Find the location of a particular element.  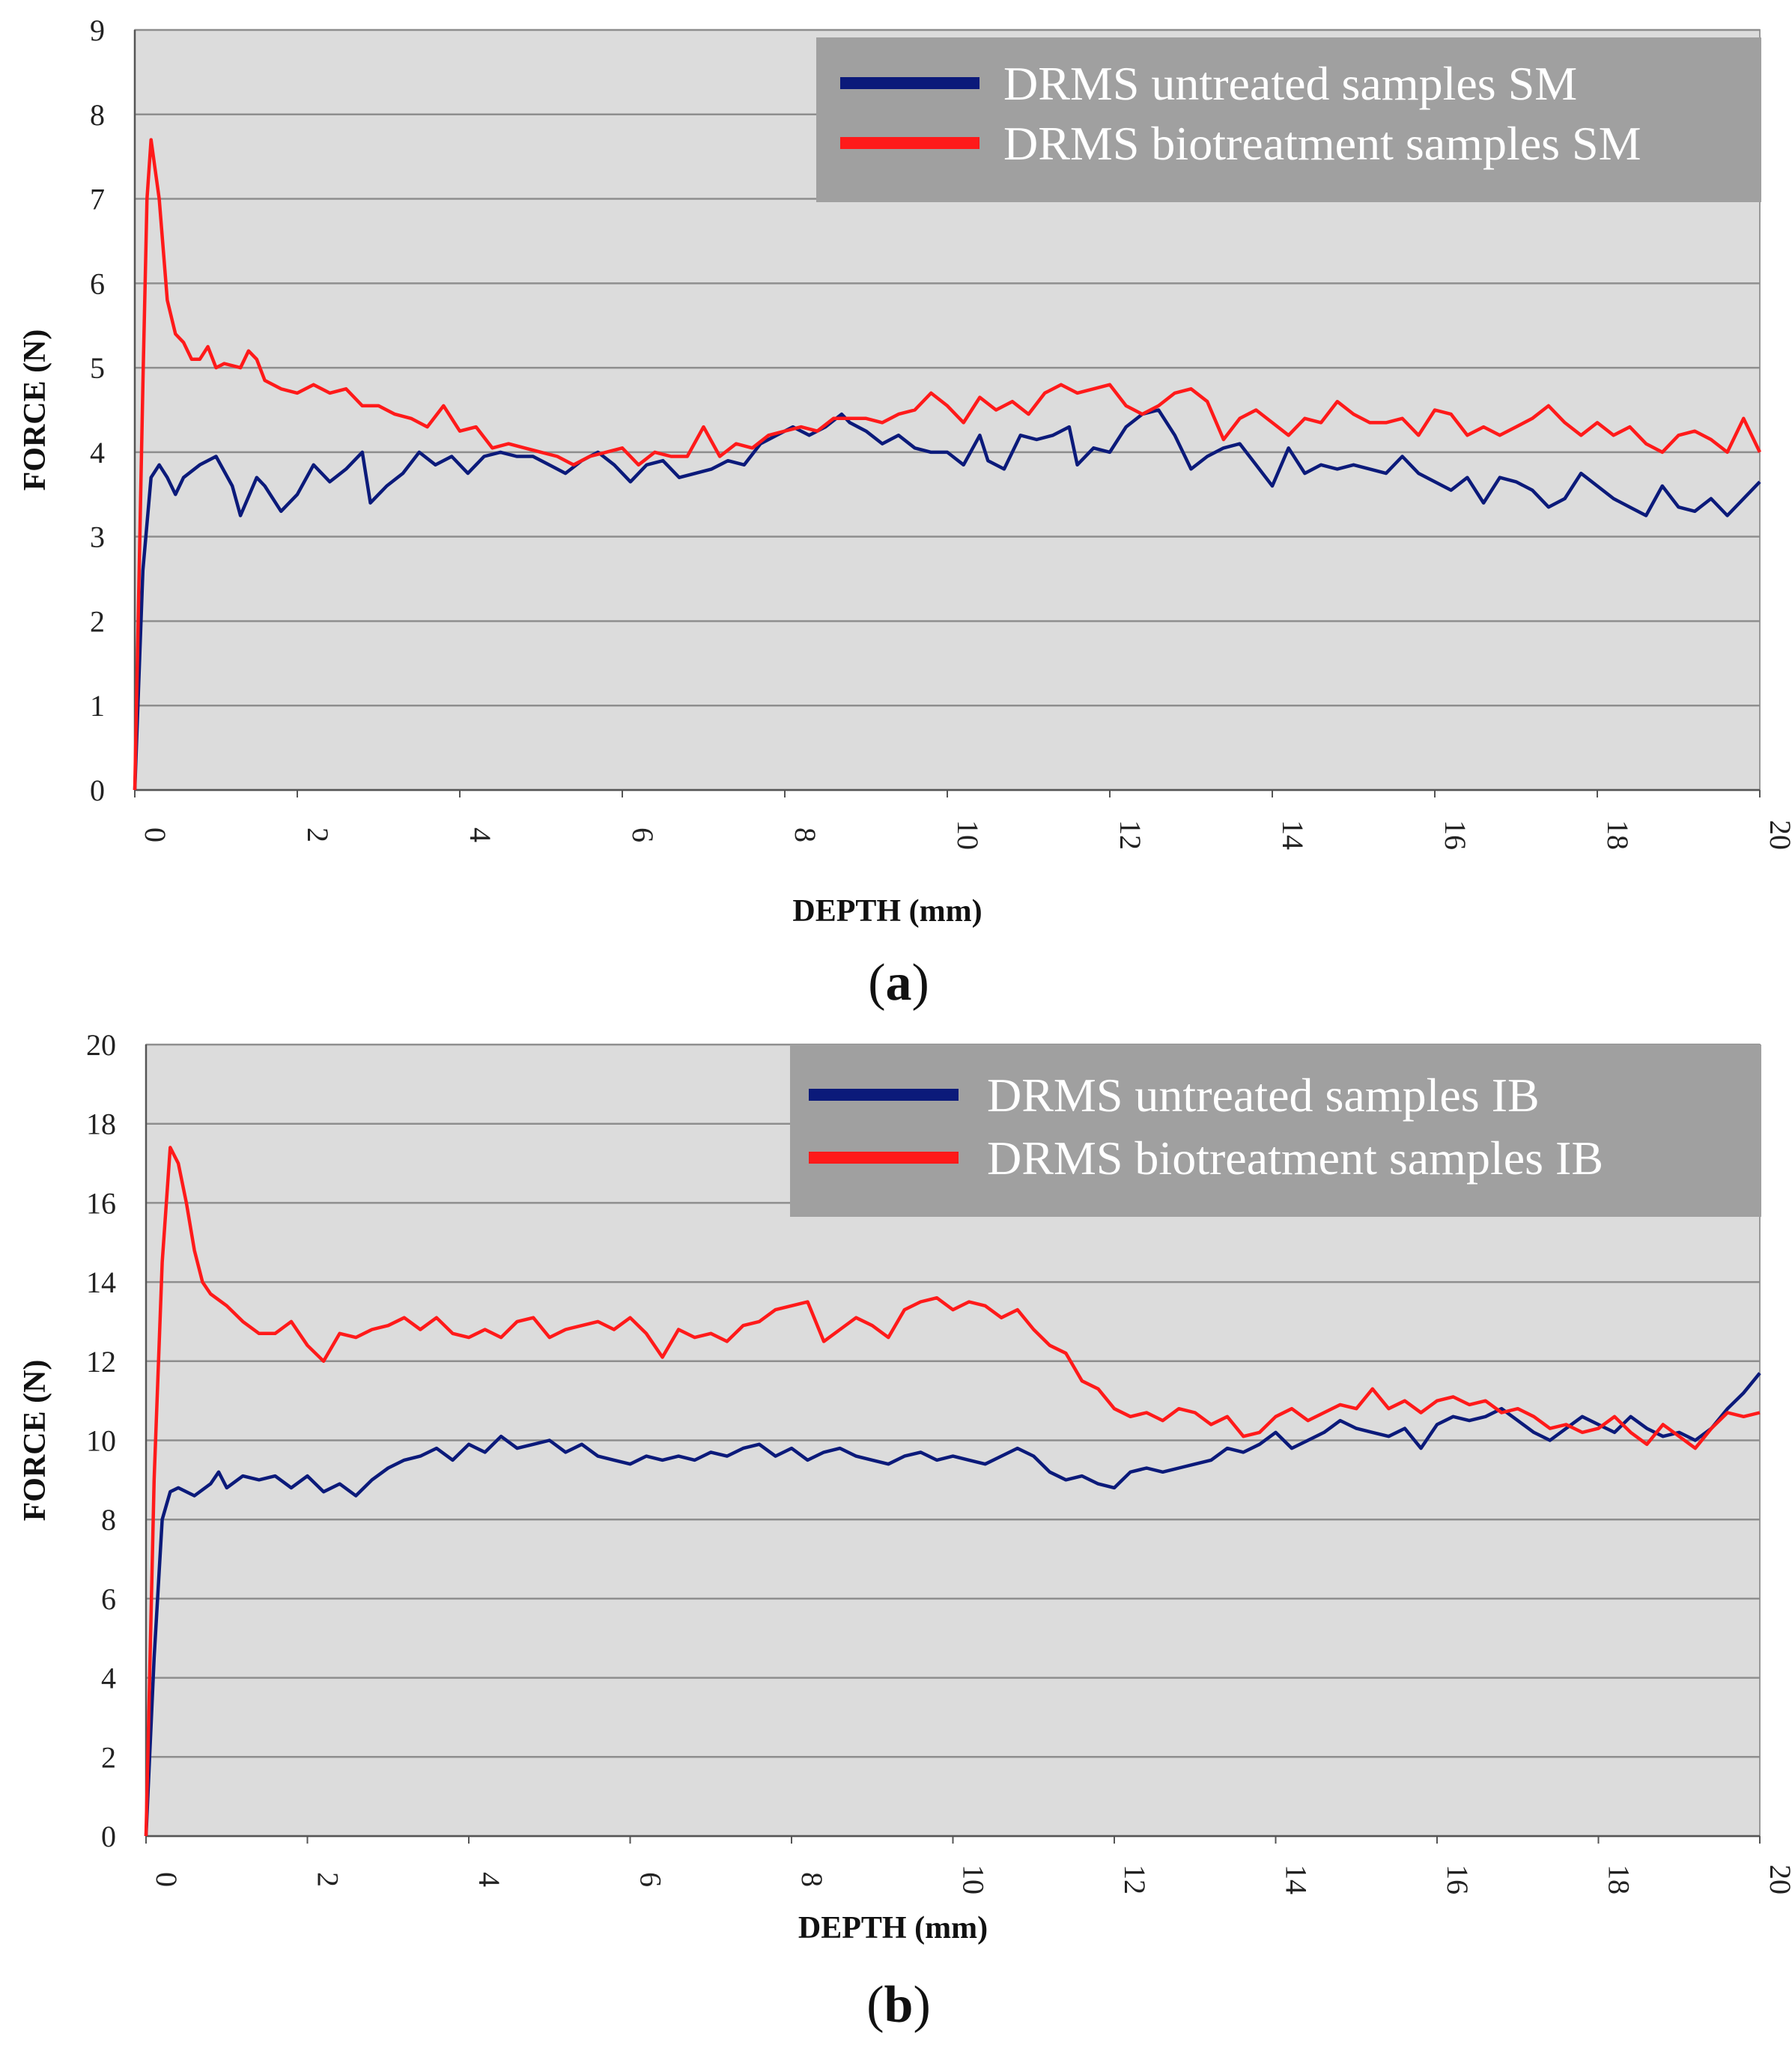

y-tick-label: 10 is located at coordinates (101, 1441).